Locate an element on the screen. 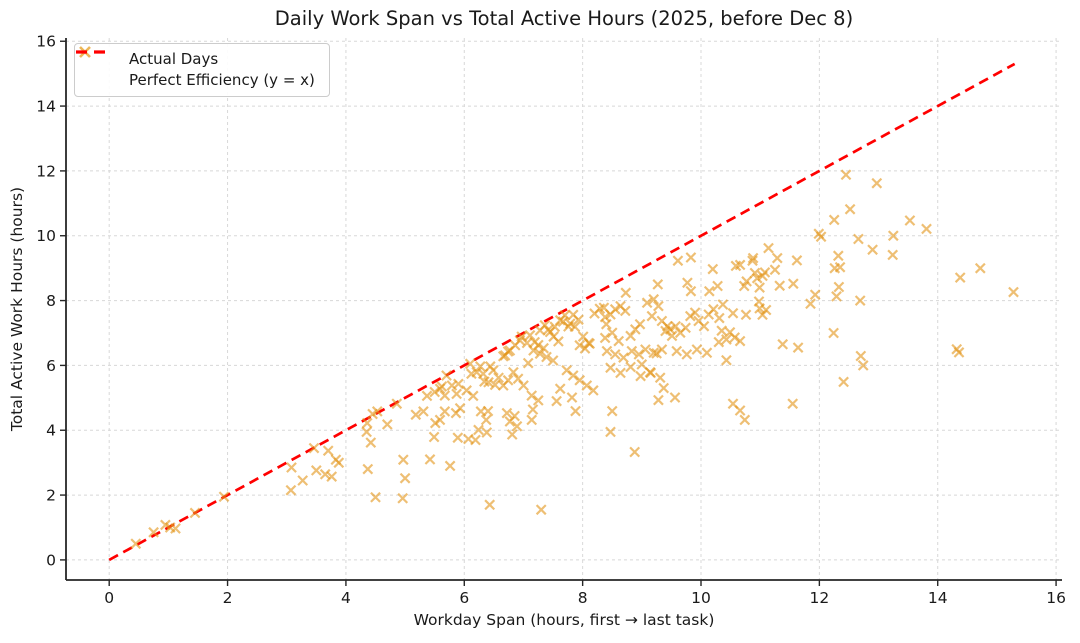 Image resolution: width=1080 pixels, height=643 pixels. legend-entry-perfect-efficiency: Perfect Efficiency (y = x) is located at coordinates (195, 69).